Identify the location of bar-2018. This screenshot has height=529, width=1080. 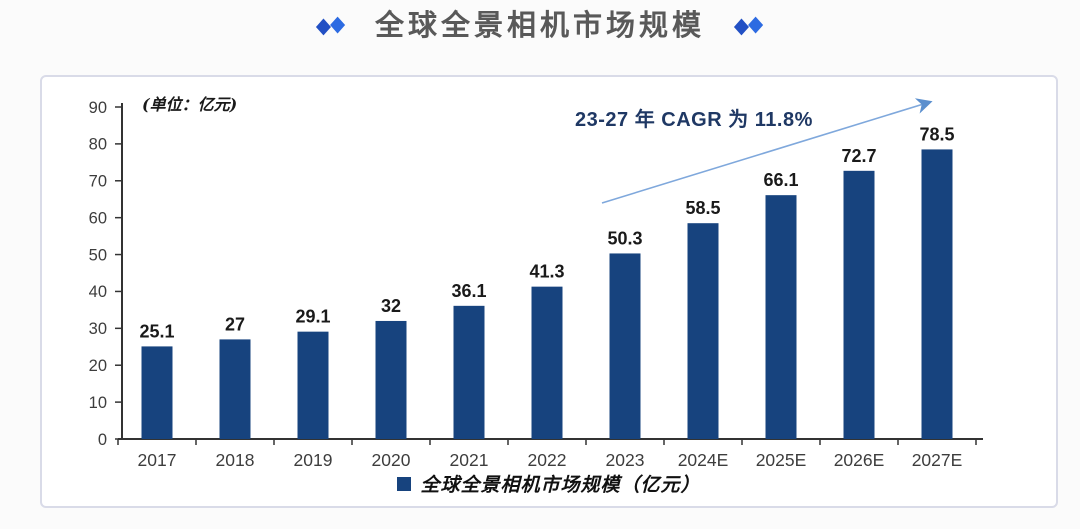
(235, 389).